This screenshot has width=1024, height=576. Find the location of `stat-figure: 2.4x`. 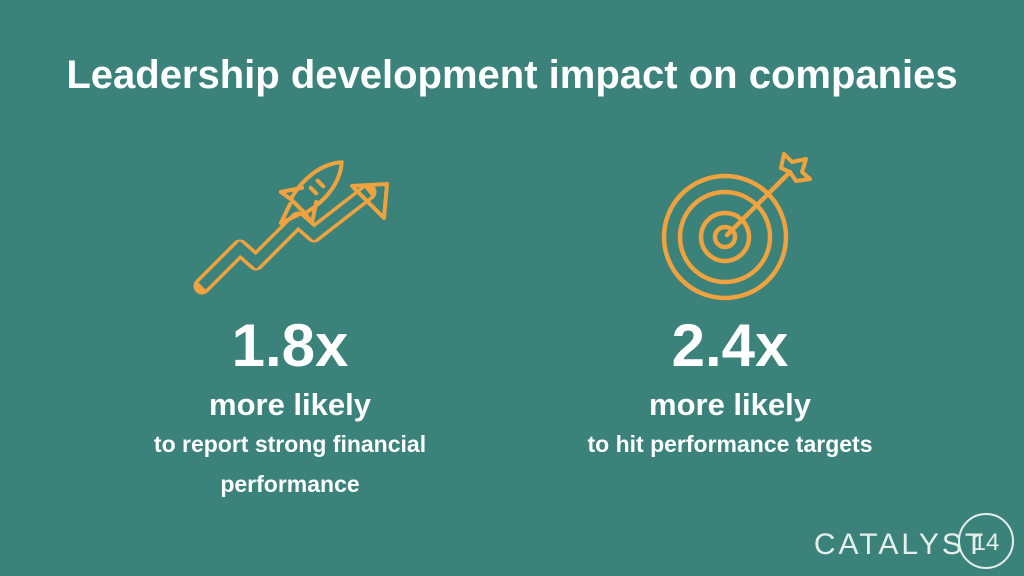

stat-figure: 2.4x is located at coordinates (730, 345).